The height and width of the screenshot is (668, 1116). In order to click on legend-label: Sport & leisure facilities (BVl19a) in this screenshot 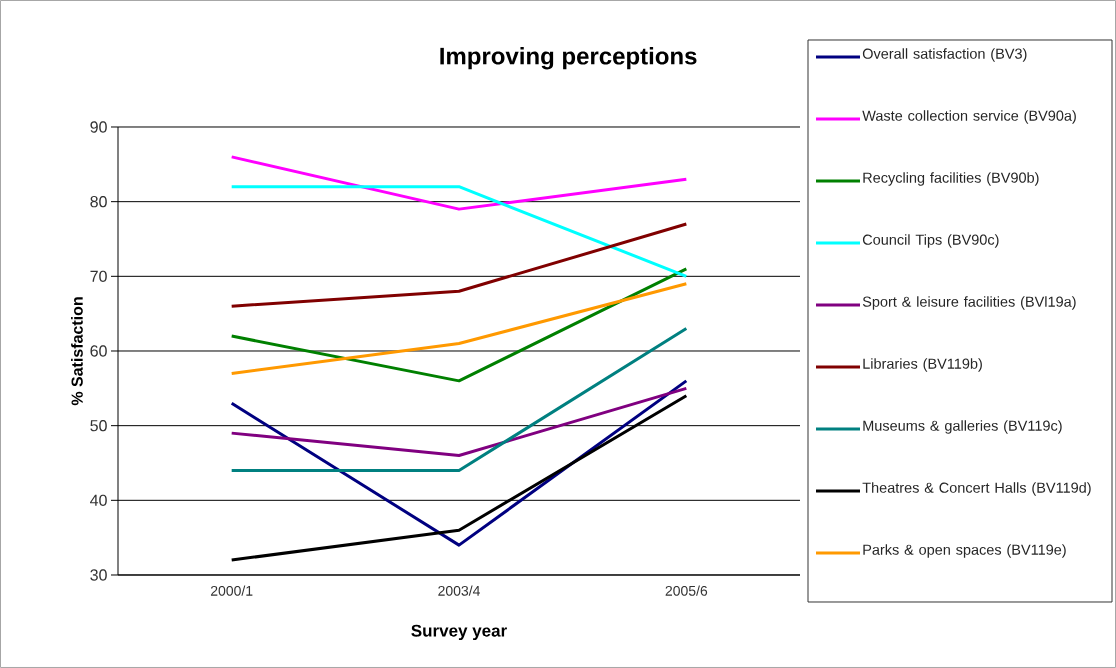, I will do `click(969, 303)`.